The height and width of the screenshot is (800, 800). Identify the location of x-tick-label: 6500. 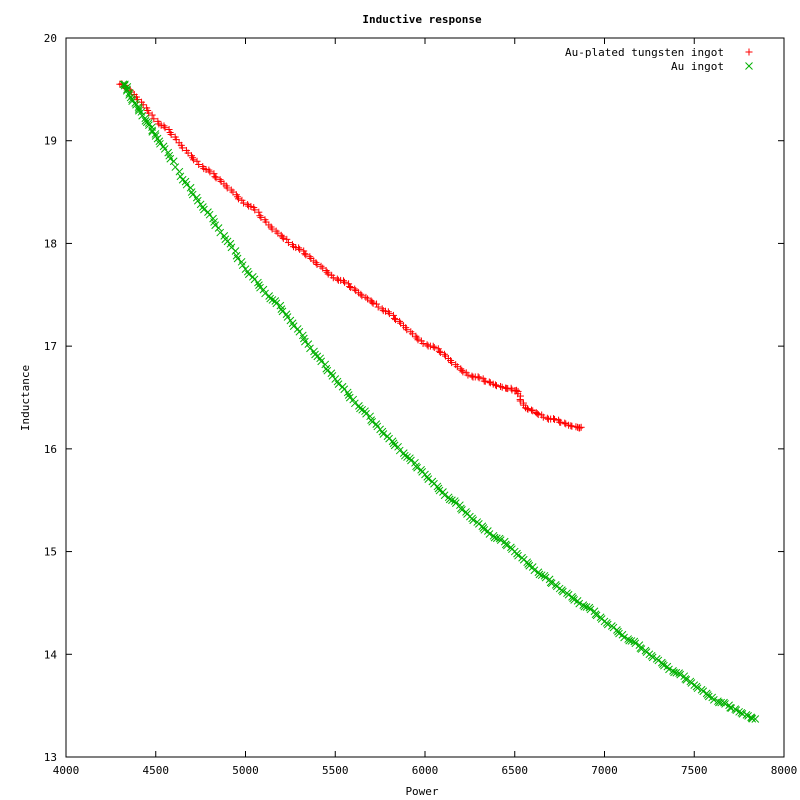
(515, 770).